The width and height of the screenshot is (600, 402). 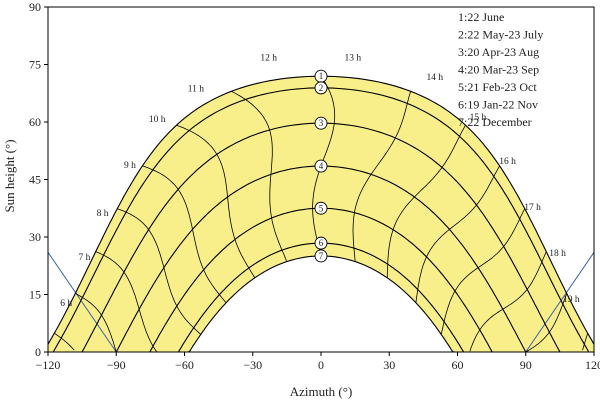 What do you see at coordinates (481, 17) in the screenshot?
I see `legend-item-1: 1:22 June` at bounding box center [481, 17].